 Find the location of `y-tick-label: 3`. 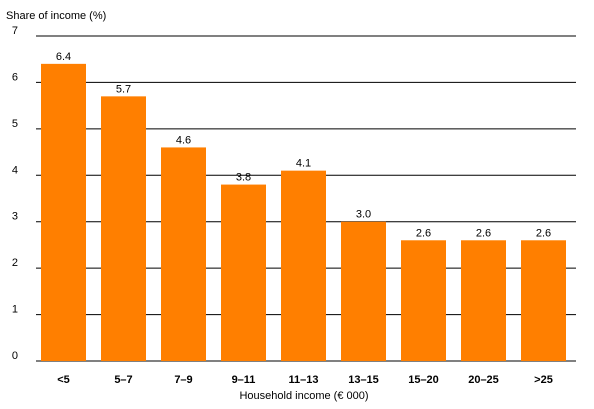

y-tick-label: 3 is located at coordinates (15, 217).